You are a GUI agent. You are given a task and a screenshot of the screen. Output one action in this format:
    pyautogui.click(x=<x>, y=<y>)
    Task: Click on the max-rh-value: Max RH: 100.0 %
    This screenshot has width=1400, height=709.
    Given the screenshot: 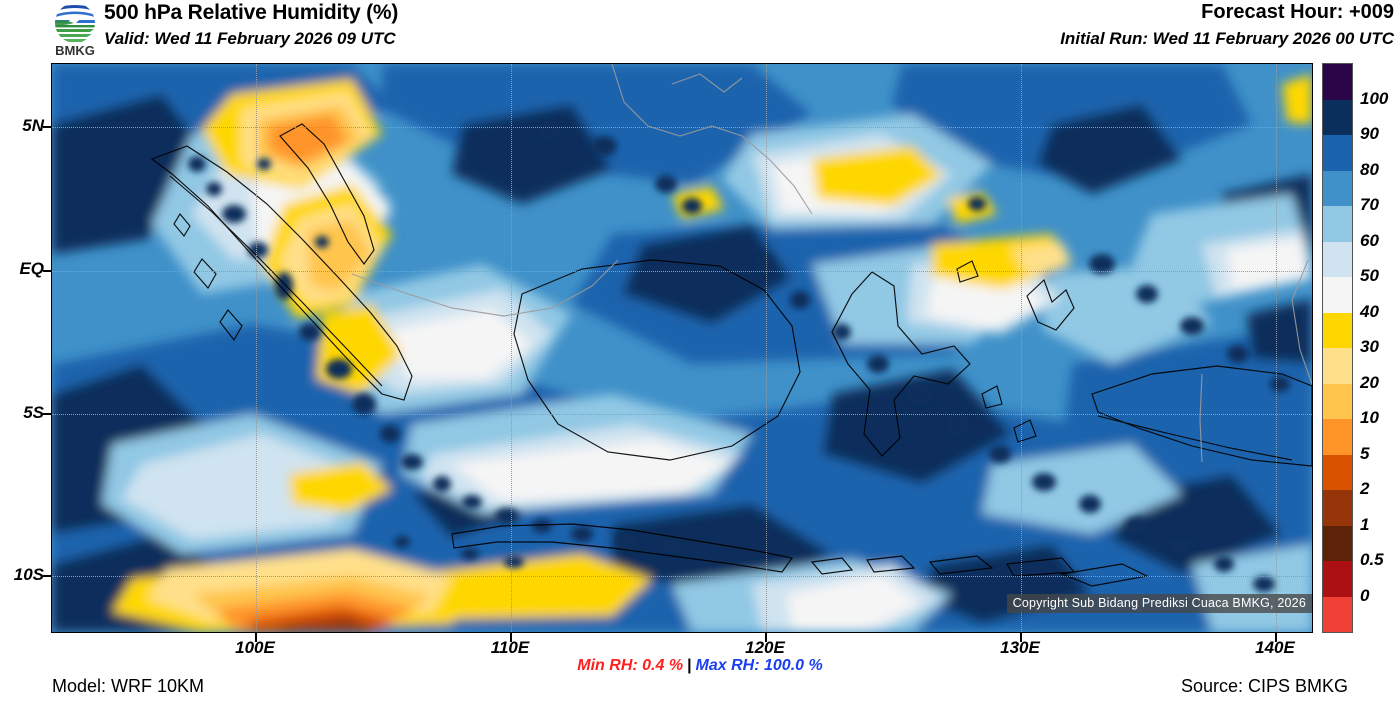 What is the action you would take?
    pyautogui.click(x=759, y=665)
    